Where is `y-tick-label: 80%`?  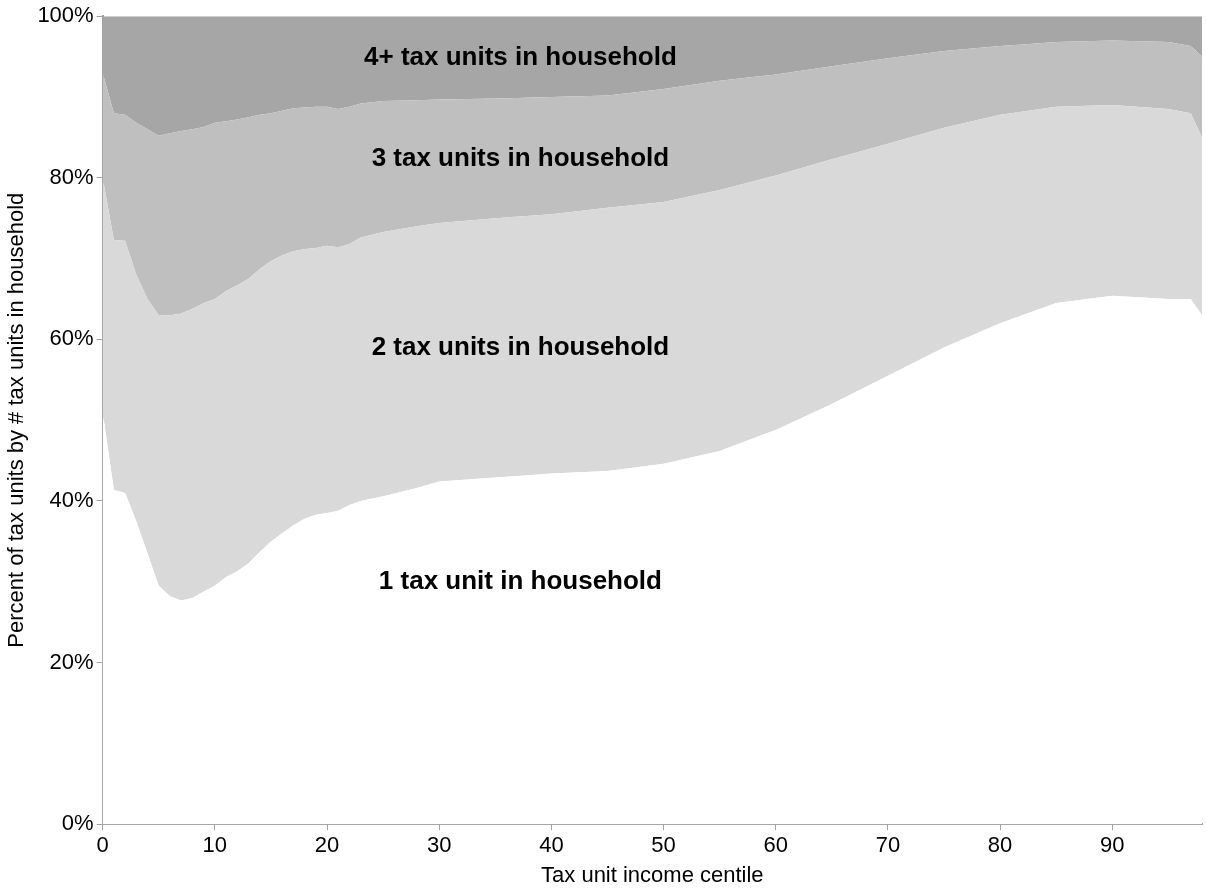 y-tick-label: 80% is located at coordinates (71, 176).